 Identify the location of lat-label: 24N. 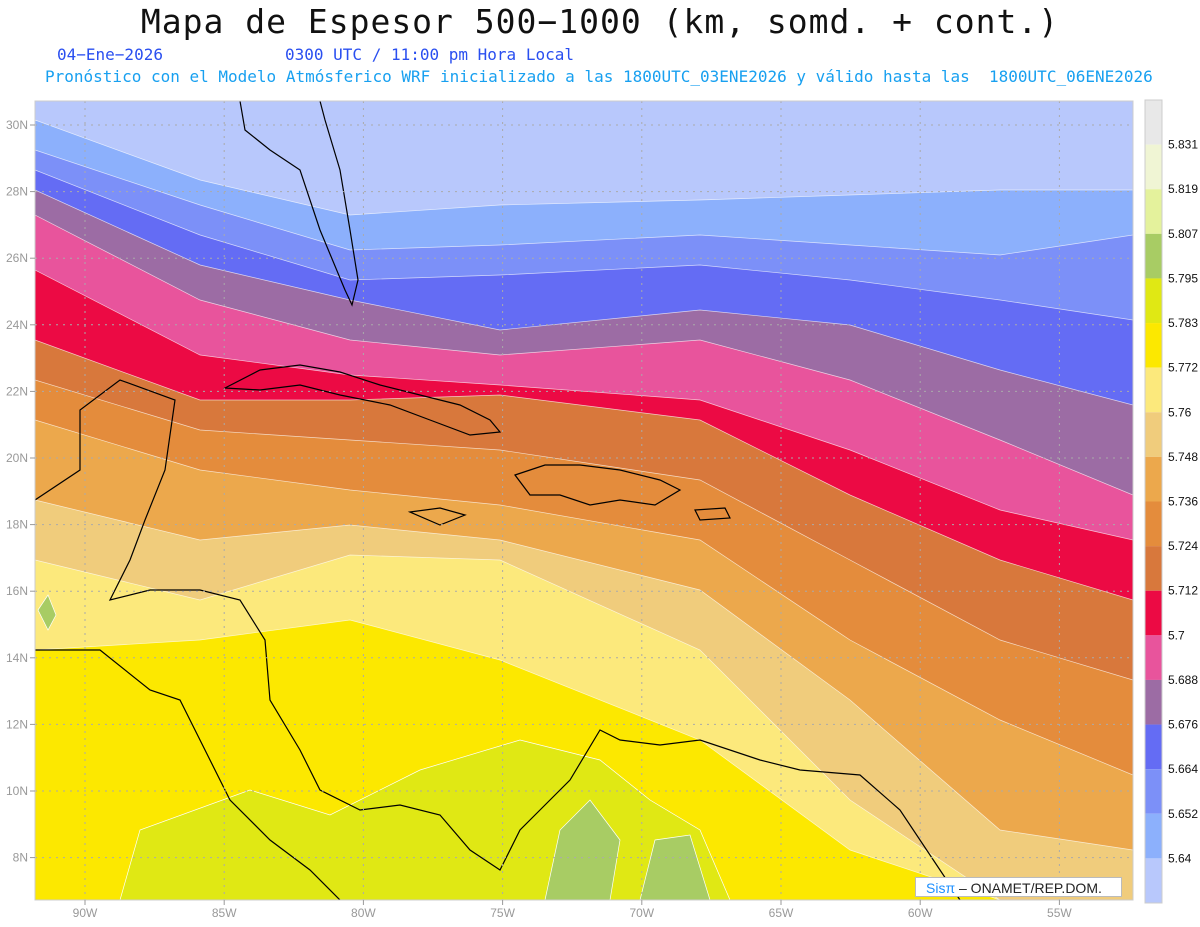
(17, 325).